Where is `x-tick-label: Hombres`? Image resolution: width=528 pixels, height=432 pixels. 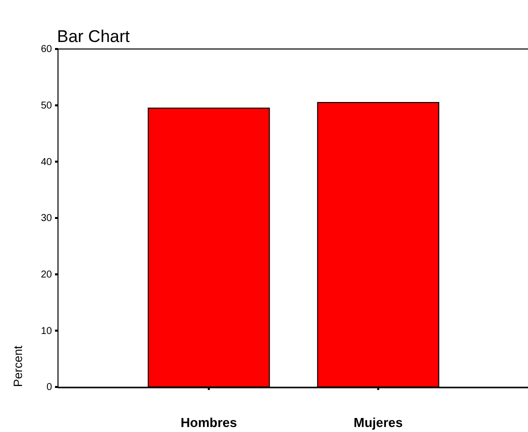
x-tick-label: Hombres is located at coordinates (208, 422).